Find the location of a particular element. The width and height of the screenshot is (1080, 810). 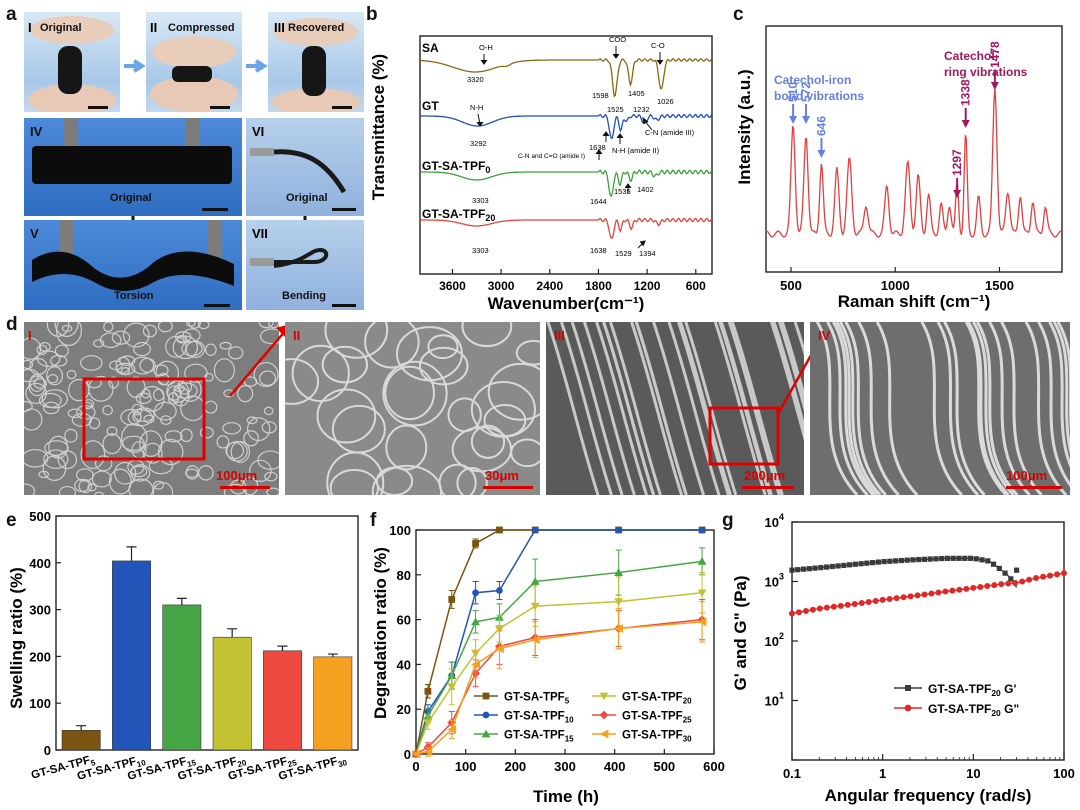

compressed-sample-drawing is located at coordinates (72, 64).